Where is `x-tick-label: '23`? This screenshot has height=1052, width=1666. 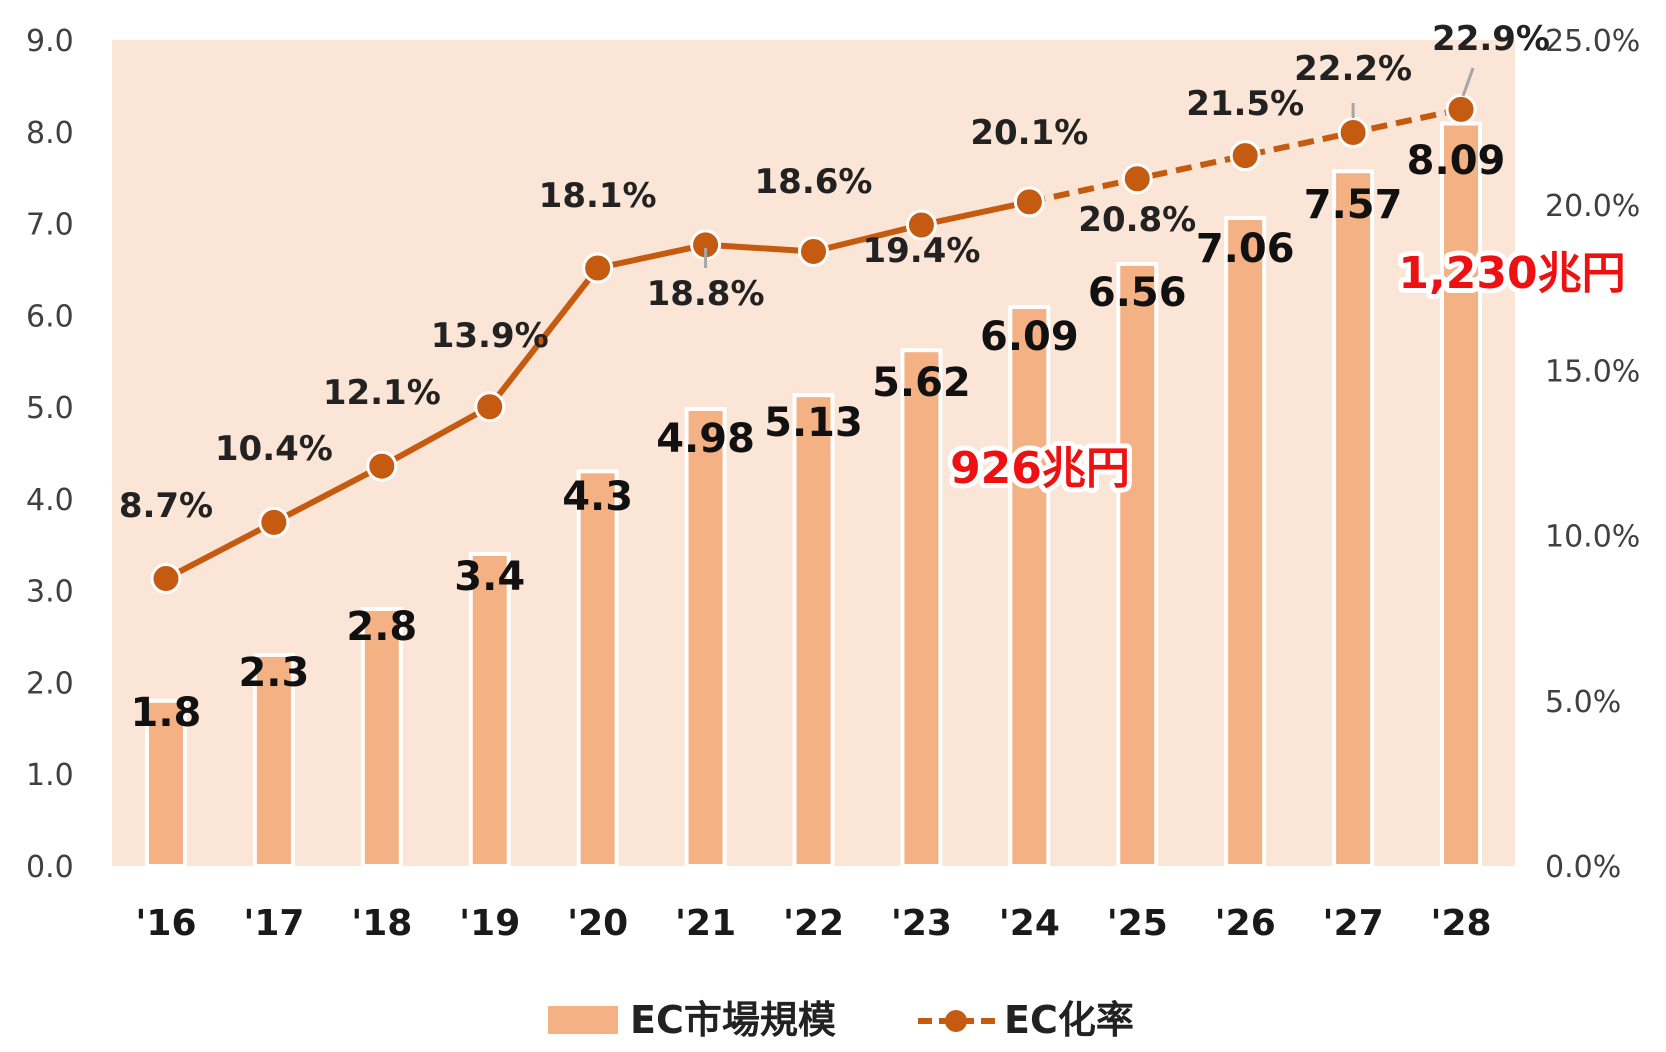
x-tick-label: '23 is located at coordinates (921, 923).